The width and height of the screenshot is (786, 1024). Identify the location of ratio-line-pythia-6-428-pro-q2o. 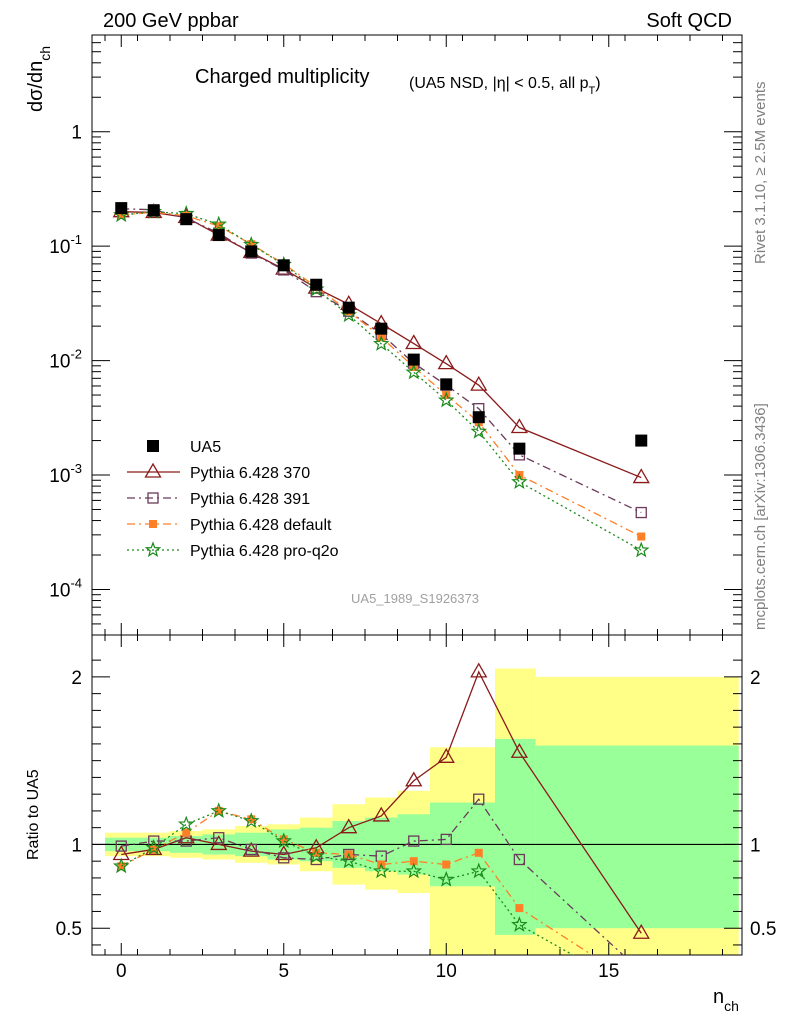
(347, 882).